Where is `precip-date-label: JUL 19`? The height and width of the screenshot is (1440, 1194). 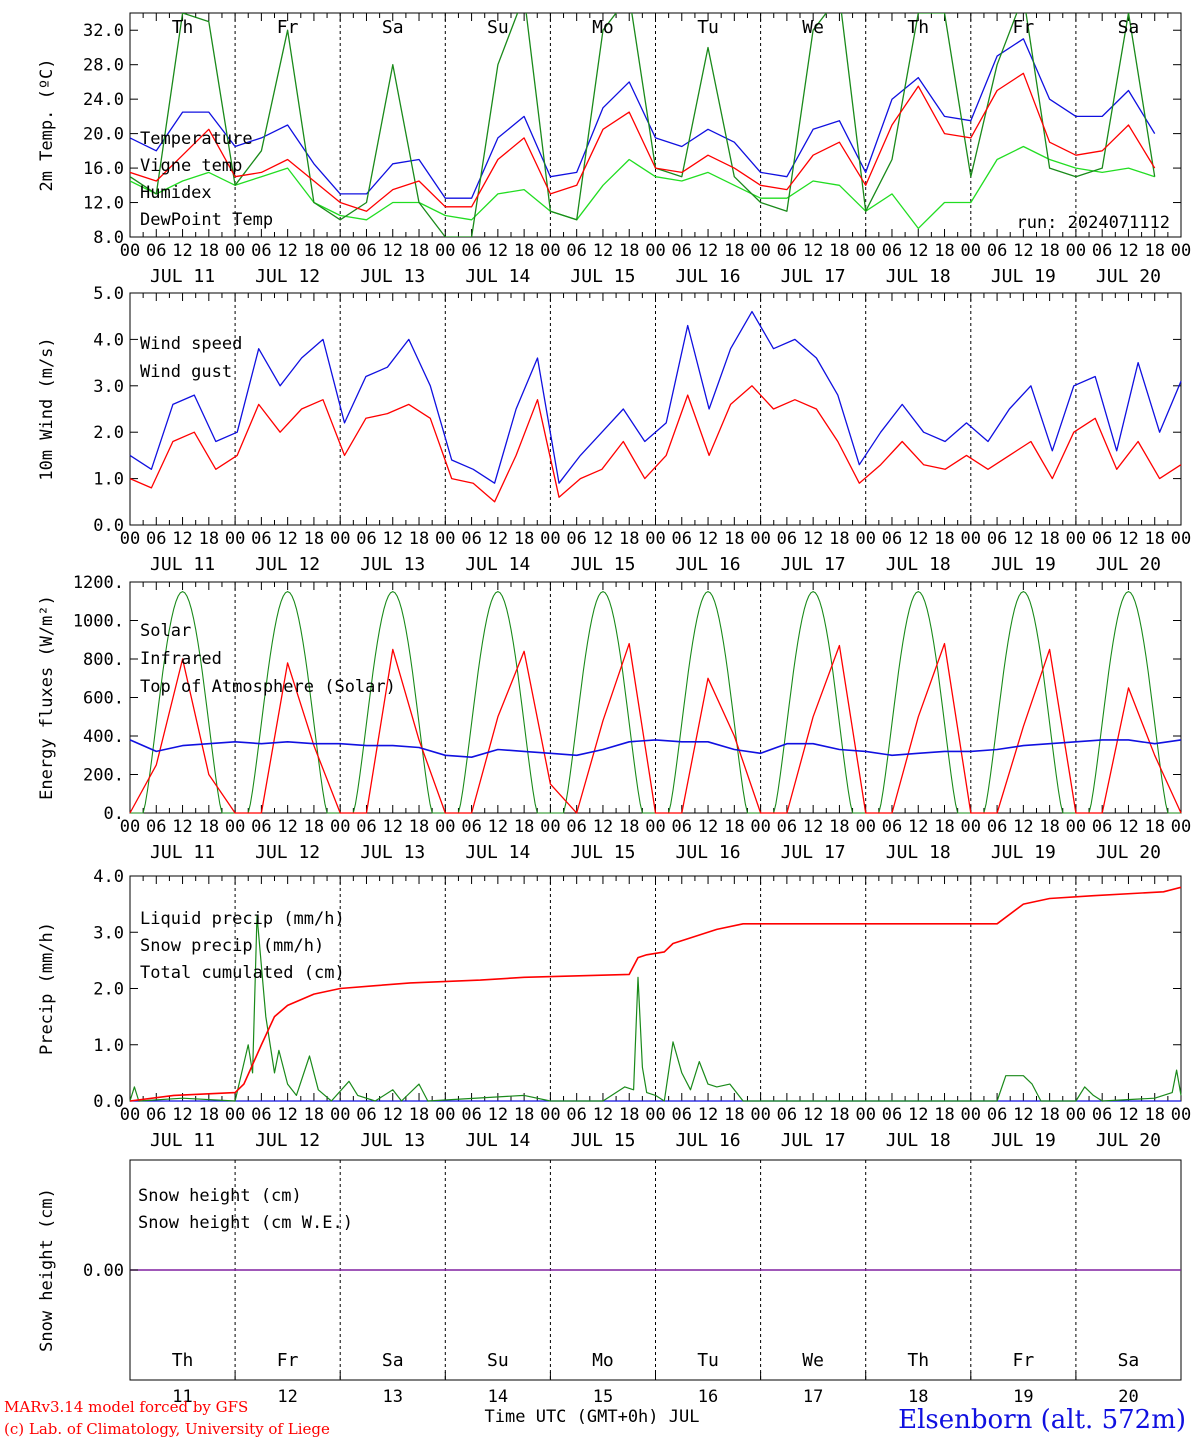 precip-date-label: JUL 19 is located at coordinates (1023, 1140).